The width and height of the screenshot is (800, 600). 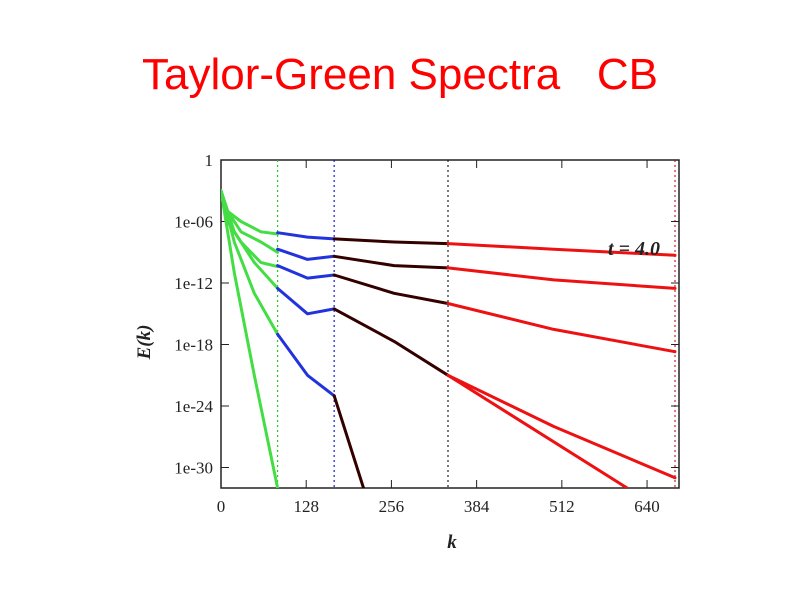 What do you see at coordinates (209, 160) in the screenshot?
I see `y-tick-label: 1` at bounding box center [209, 160].